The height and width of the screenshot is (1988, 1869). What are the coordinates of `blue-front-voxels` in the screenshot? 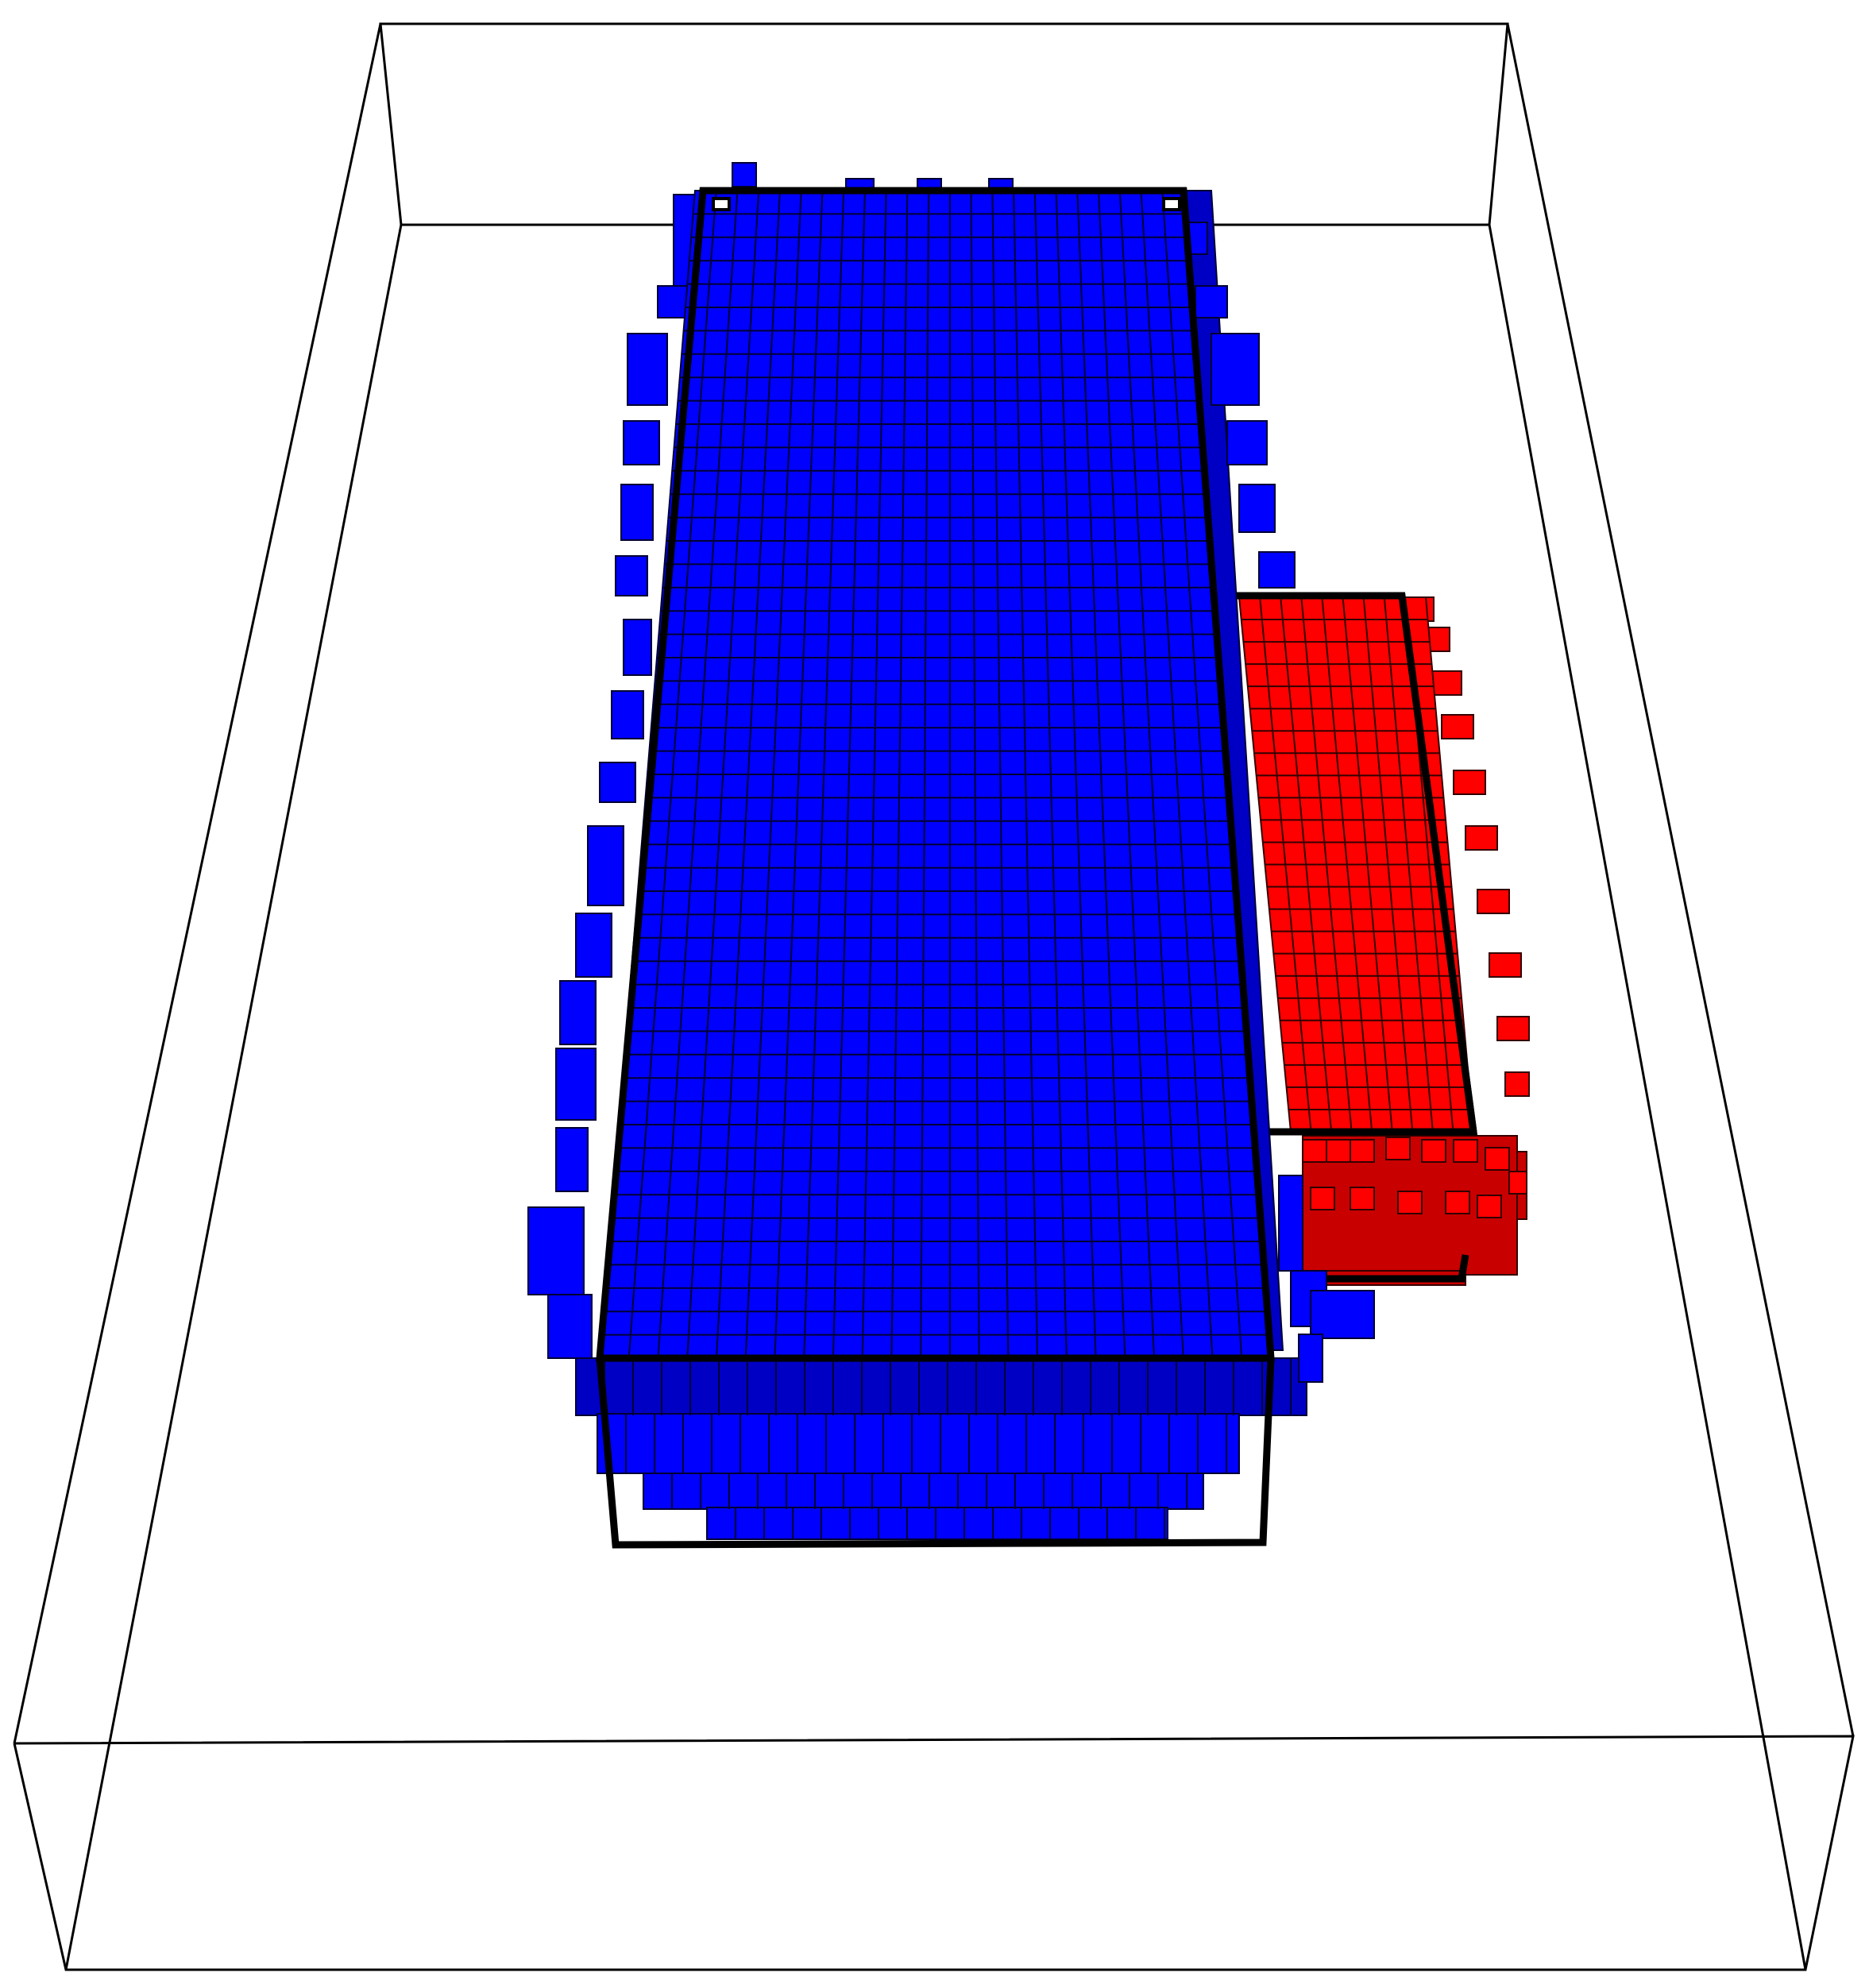 It's located at (941, 1448).